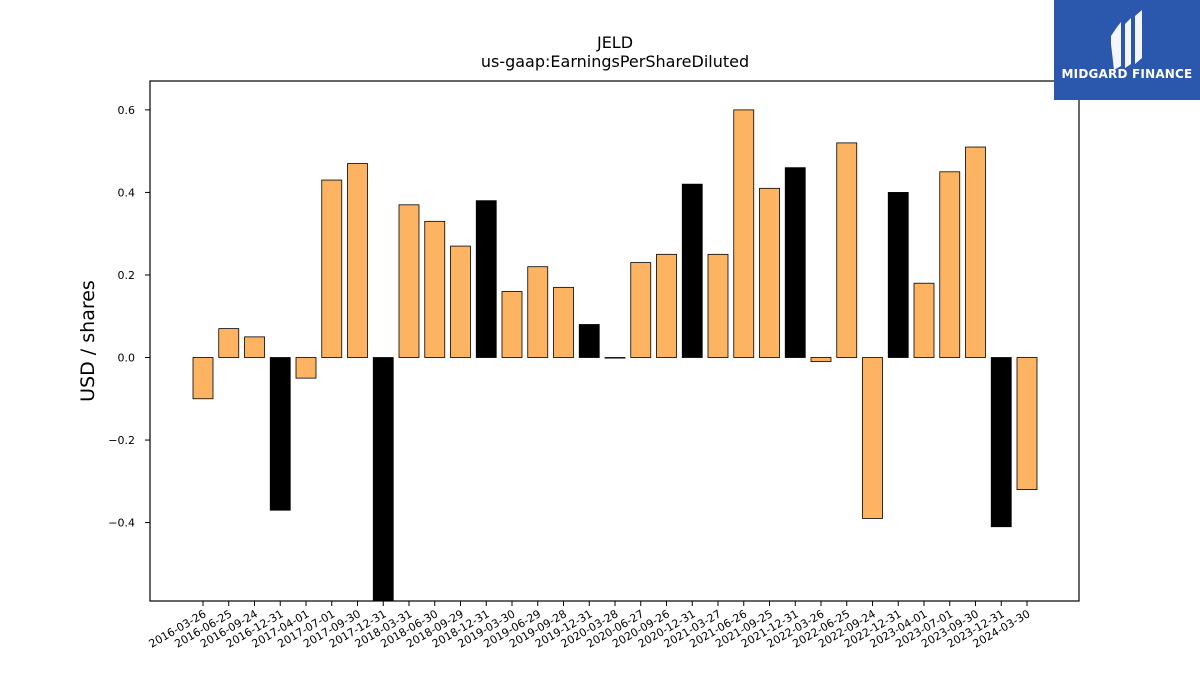  I want to click on y-tick-label: −0.2, so click(121, 440).